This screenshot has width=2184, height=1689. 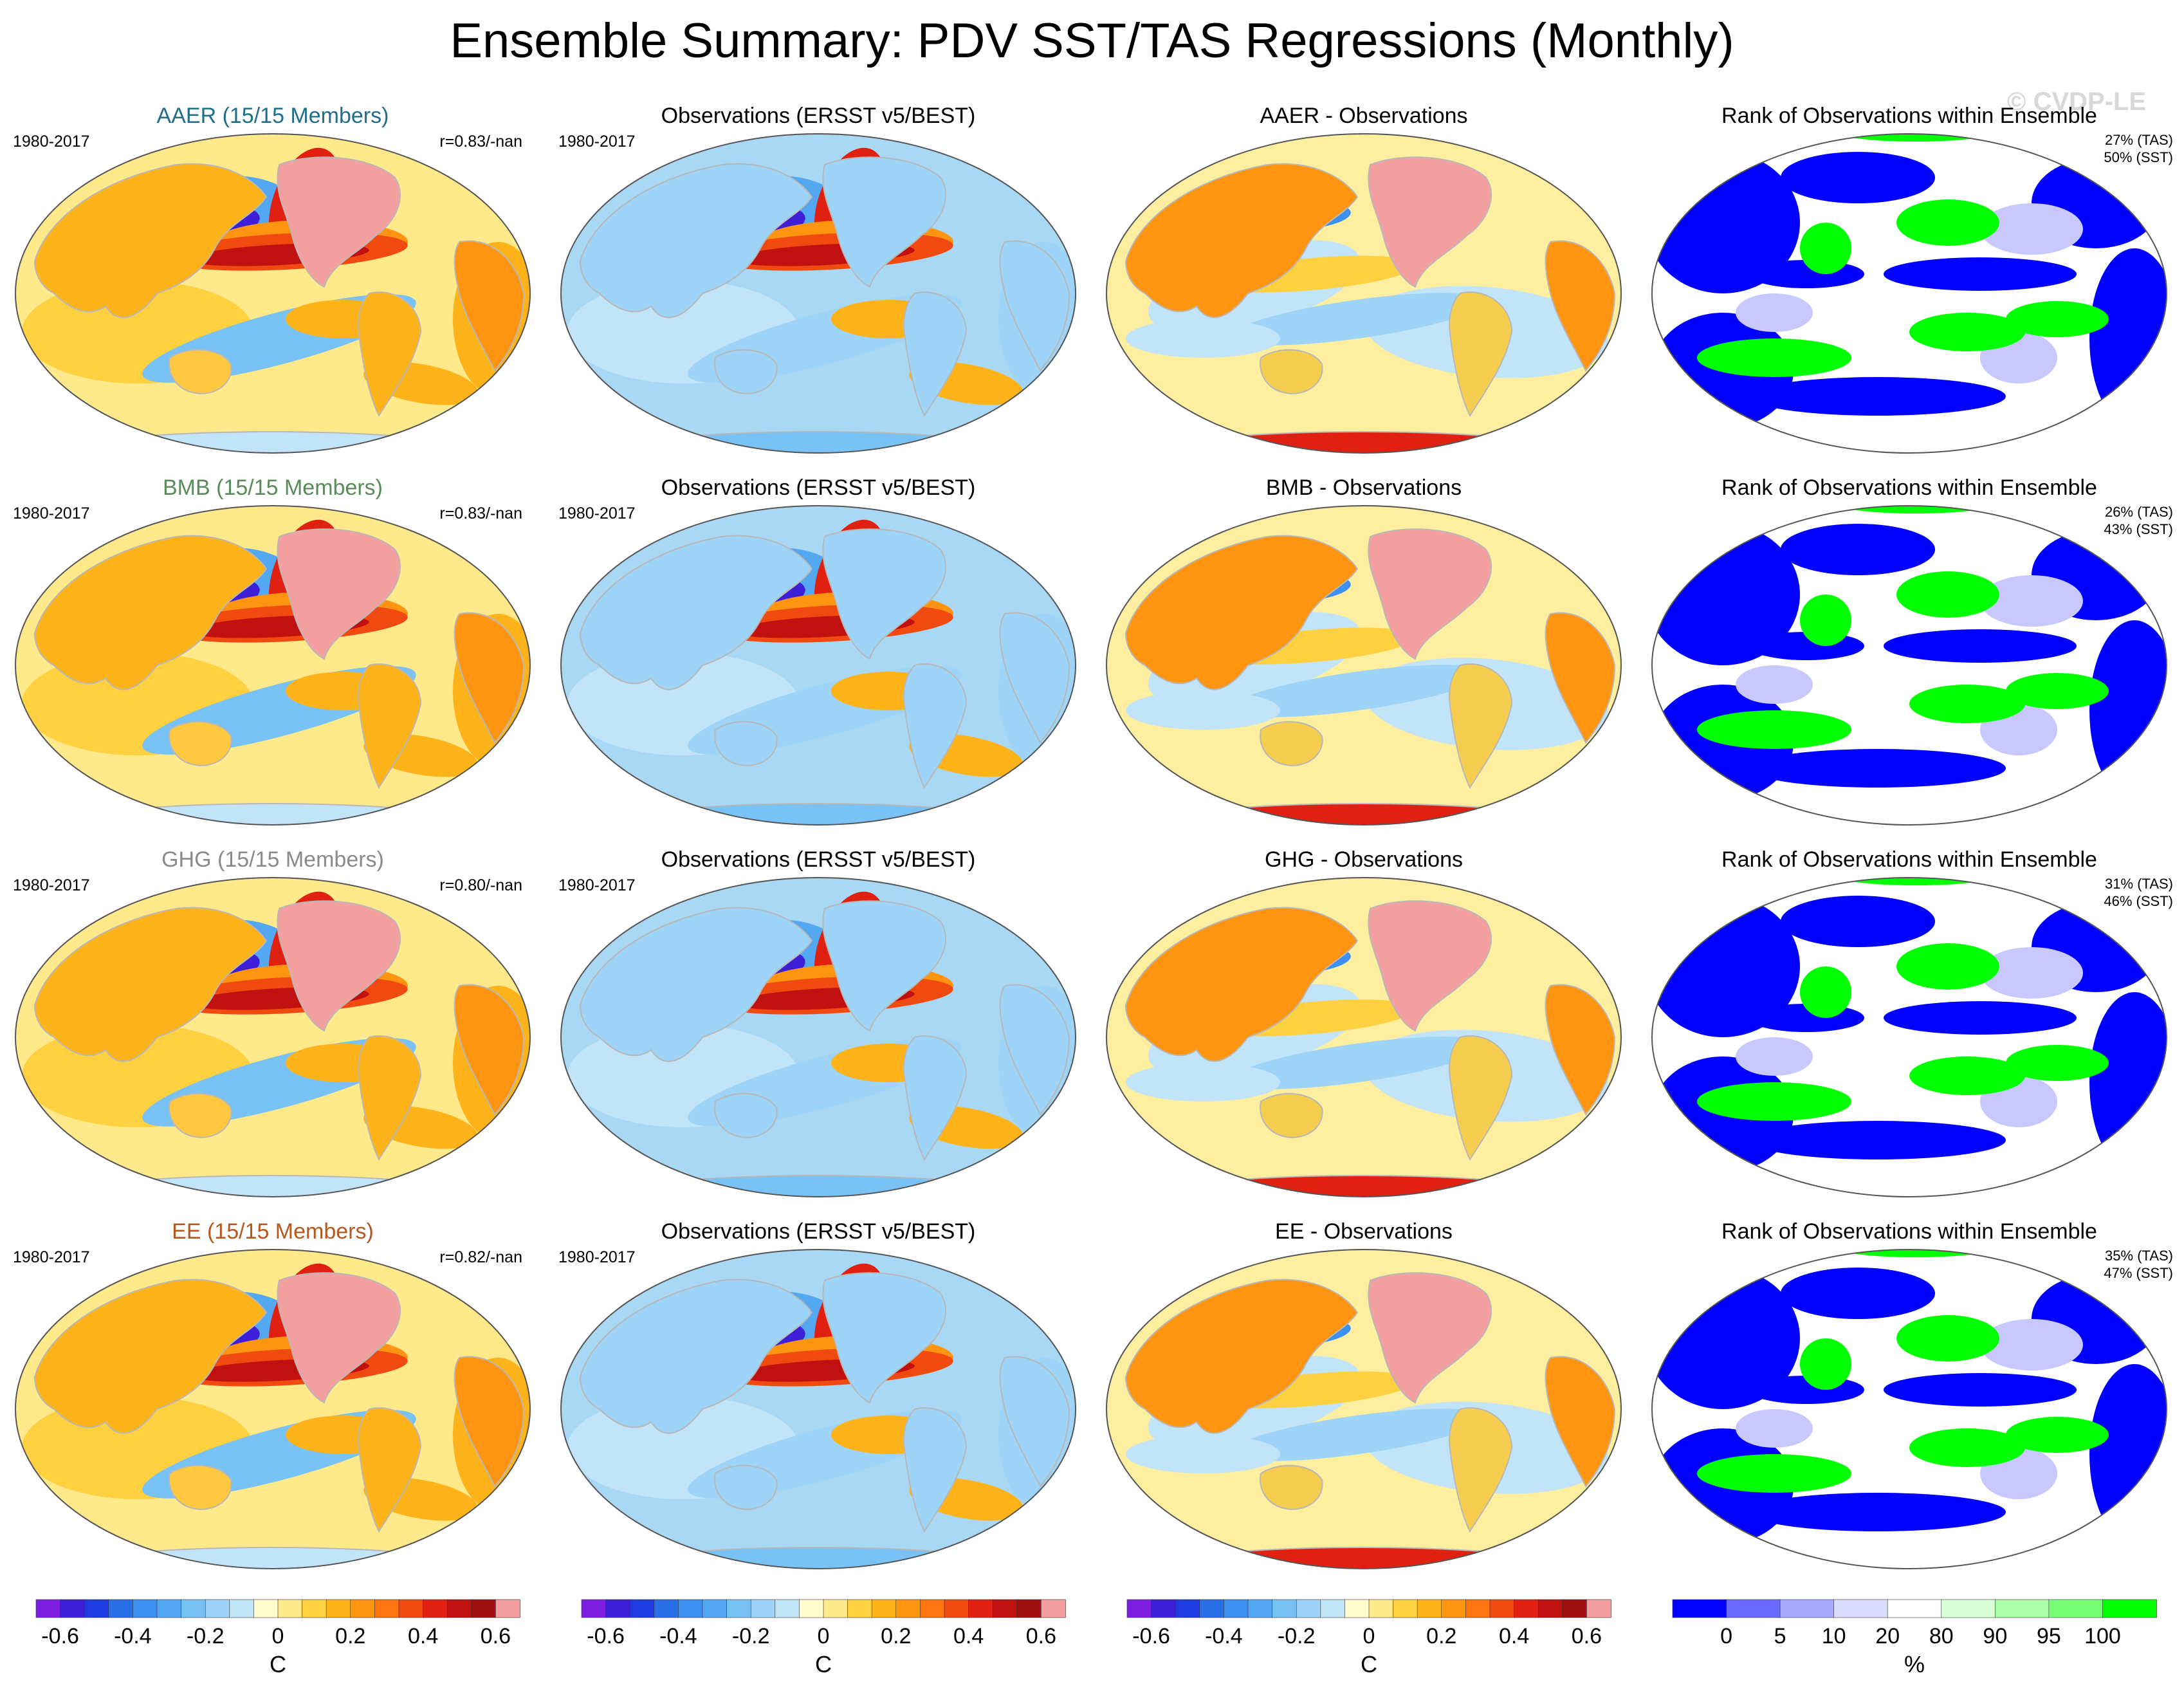 What do you see at coordinates (480, 513) in the screenshot?
I see `pattern-correlation: r=0.83/-nan` at bounding box center [480, 513].